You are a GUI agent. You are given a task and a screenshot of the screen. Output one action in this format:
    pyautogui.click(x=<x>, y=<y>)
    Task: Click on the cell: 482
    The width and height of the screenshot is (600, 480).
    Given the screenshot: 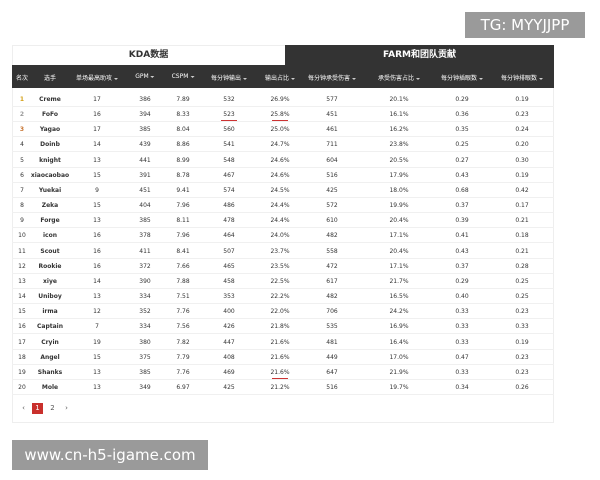 What is the action you would take?
    pyautogui.click(x=332, y=297)
    